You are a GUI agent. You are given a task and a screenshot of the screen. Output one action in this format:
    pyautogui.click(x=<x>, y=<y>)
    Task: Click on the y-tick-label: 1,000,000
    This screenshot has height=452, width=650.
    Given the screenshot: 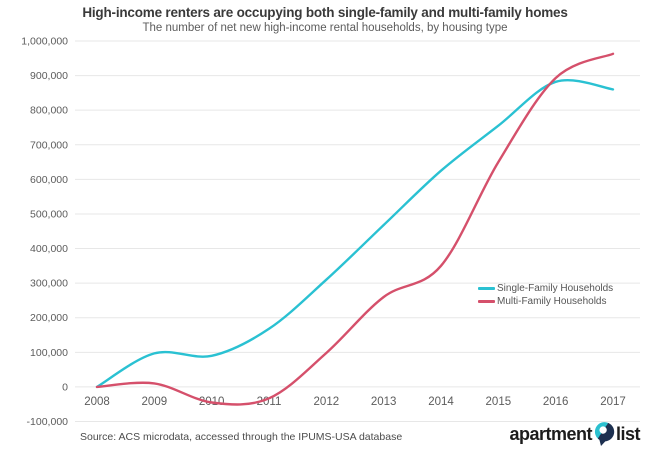 What is the action you would take?
    pyautogui.click(x=44, y=42)
    